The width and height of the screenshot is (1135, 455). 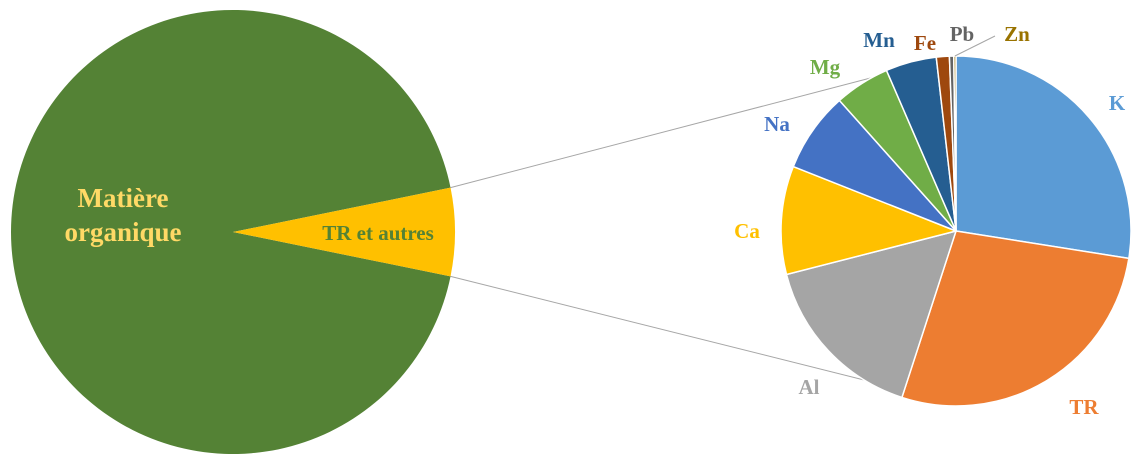 I want to click on secondary-label-na: Na, so click(x=777, y=124).